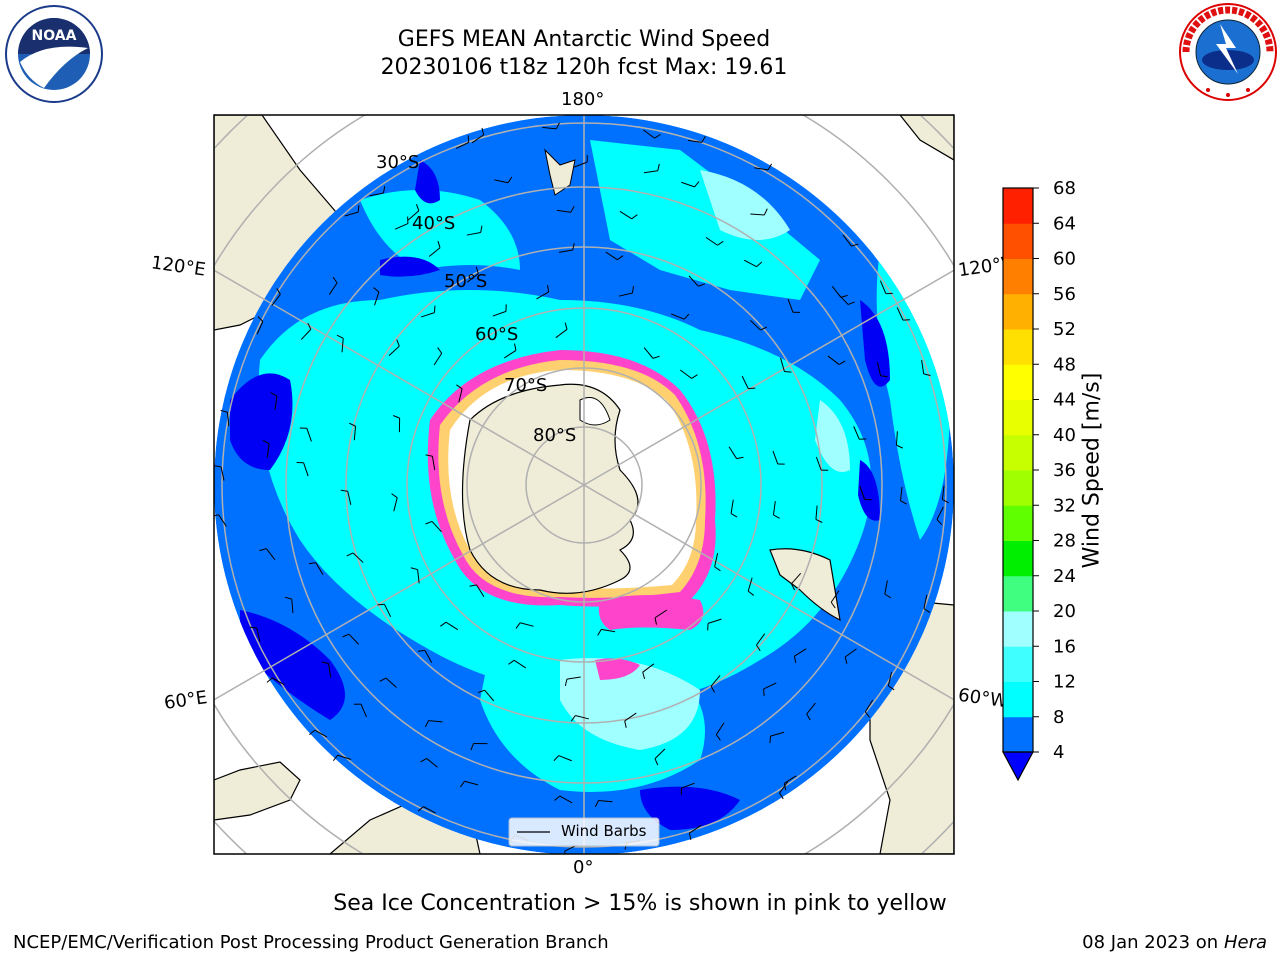  What do you see at coordinates (398, 162) in the screenshot?
I see `lat-label-30s: 30°S` at bounding box center [398, 162].